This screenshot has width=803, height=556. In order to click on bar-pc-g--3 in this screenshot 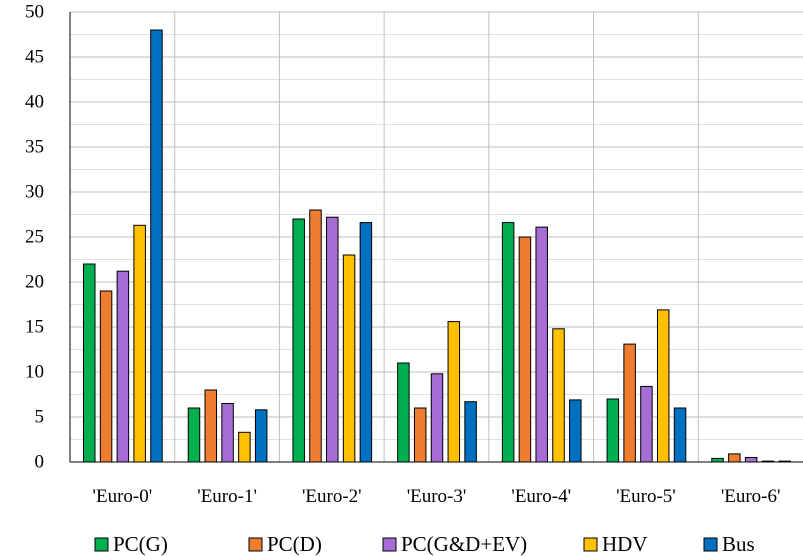, I will do `click(298, 340)`.